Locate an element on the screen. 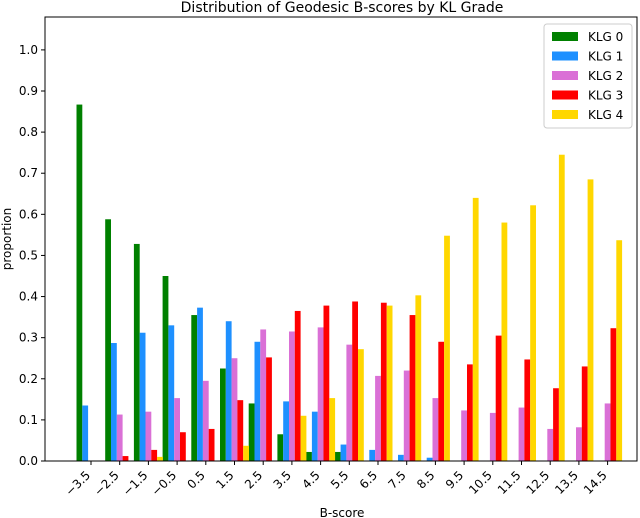 This screenshot has width=640, height=518. x-tick-label: 0.5 is located at coordinates (196, 479).